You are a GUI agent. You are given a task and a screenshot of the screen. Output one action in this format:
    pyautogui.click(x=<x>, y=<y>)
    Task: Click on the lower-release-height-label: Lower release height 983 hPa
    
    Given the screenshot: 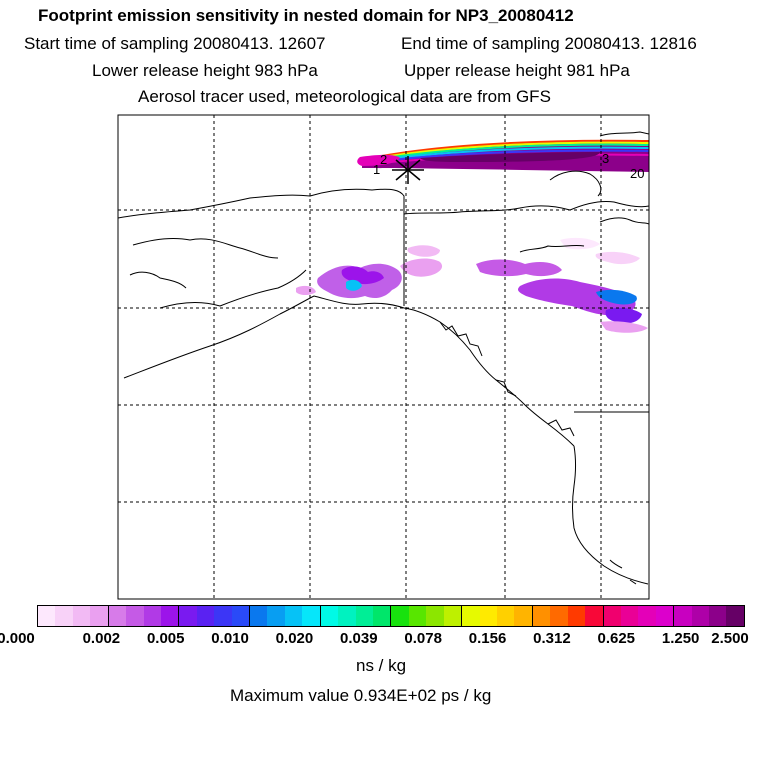 What is the action you would take?
    pyautogui.click(x=205, y=70)
    